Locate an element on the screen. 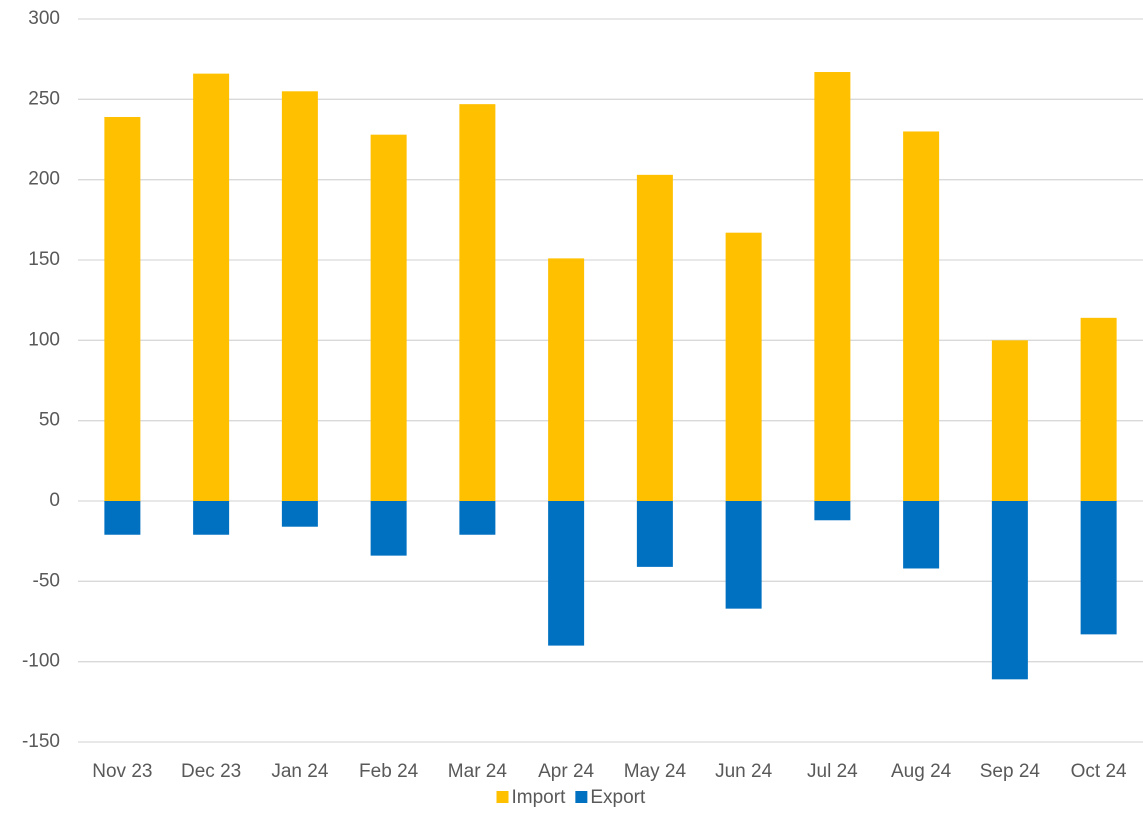 Image resolution: width=1143 pixels, height=837 pixels. x-tick-label: Jan 24 is located at coordinates (299, 771).